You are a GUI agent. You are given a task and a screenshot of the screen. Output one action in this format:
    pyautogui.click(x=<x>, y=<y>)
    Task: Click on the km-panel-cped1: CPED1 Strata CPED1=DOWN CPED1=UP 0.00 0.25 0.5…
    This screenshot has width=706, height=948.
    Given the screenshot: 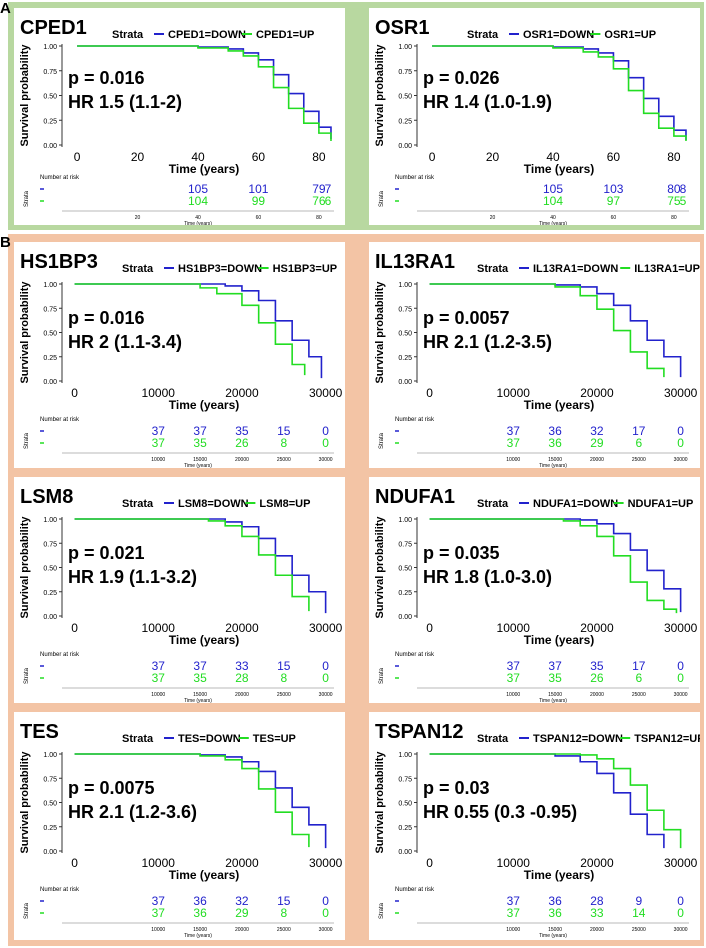 What is the action you would take?
    pyautogui.click(x=179, y=116)
    